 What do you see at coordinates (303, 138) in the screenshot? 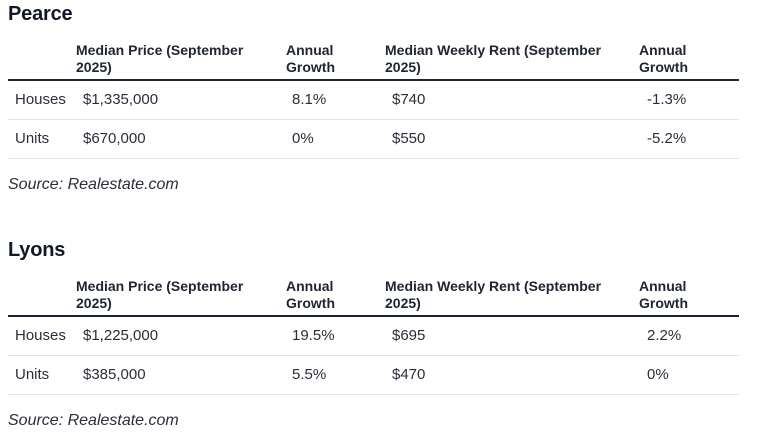
I see `cell-price-growth: 0%` at bounding box center [303, 138].